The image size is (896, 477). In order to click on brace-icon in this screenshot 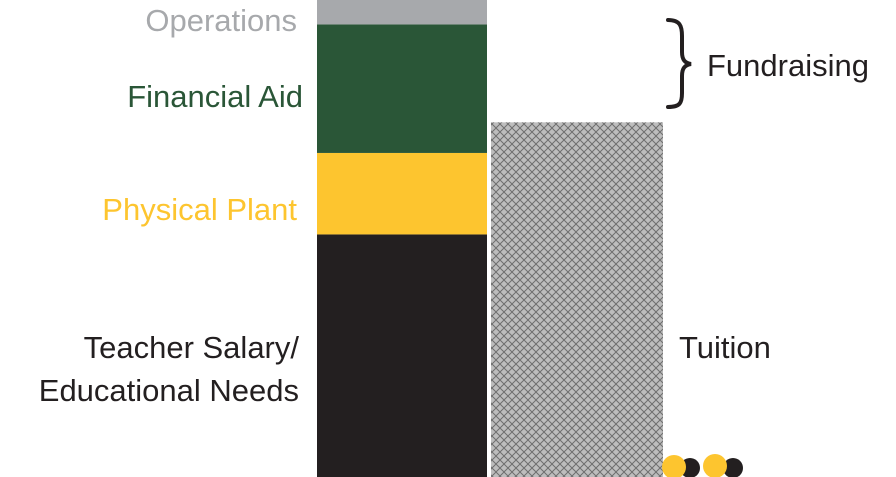, I will do `click(679, 63)`.